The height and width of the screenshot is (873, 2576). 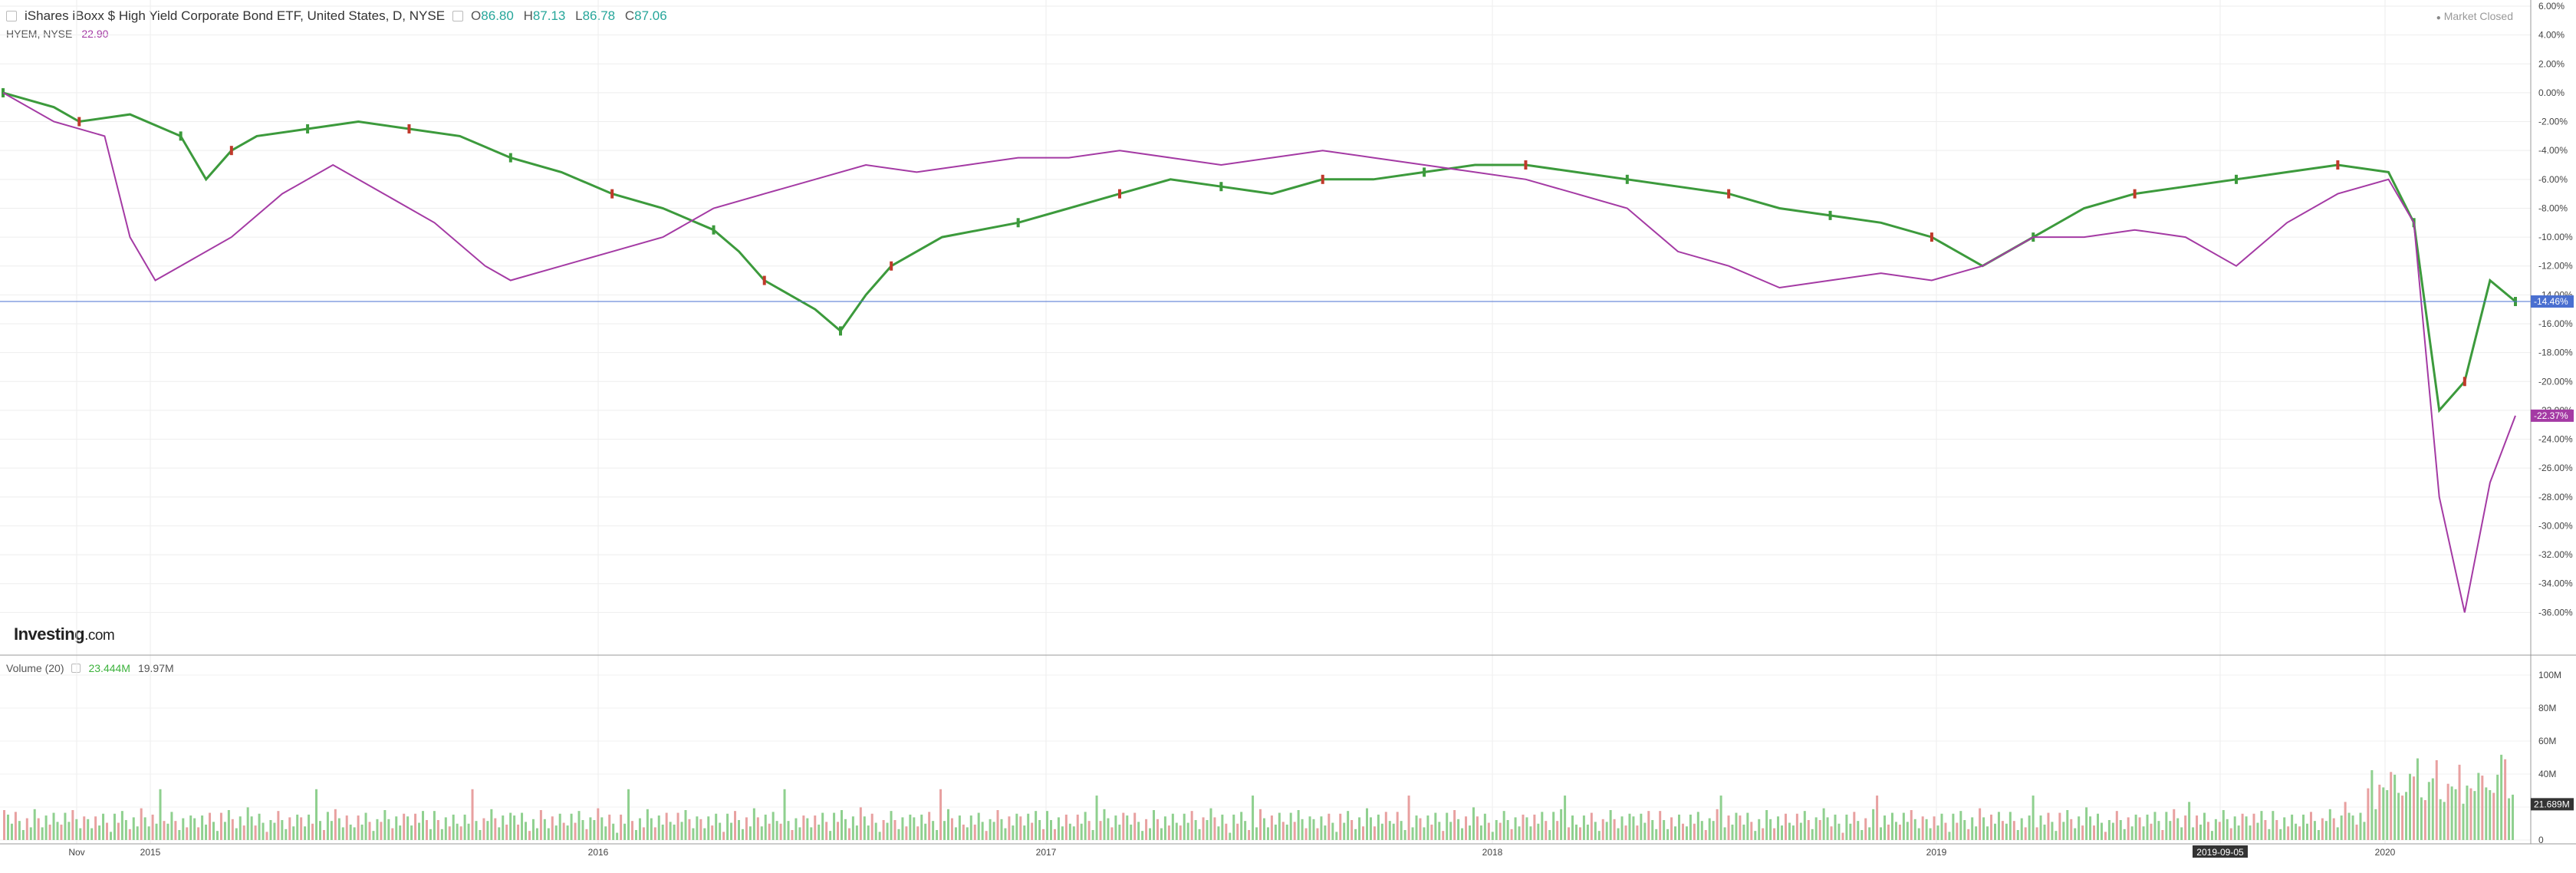 I want to click on collapse-icon, so click(x=11, y=16).